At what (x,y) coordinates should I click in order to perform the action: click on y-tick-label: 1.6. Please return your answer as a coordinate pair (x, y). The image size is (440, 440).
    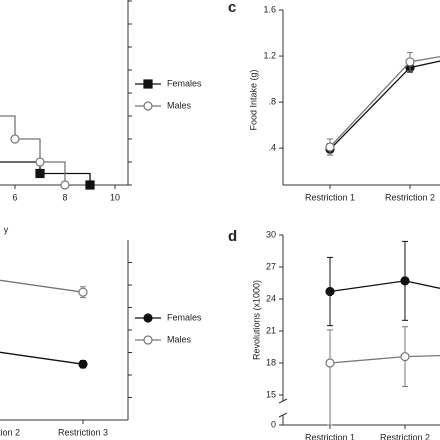
    Looking at the image, I should click on (269, 9).